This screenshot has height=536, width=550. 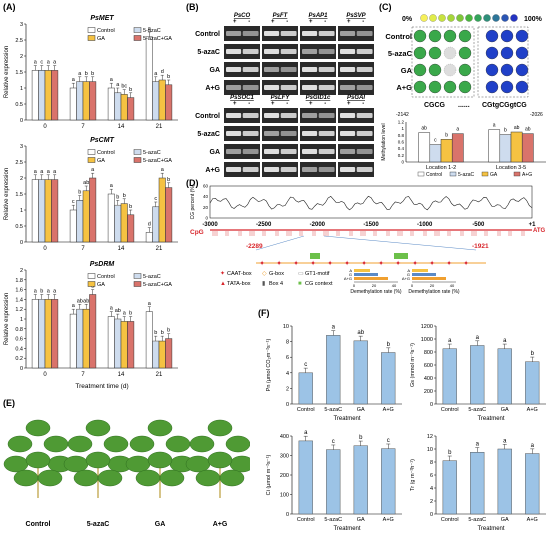 I want to click on y-tick-label: 0.8, so click(x=401, y=135).